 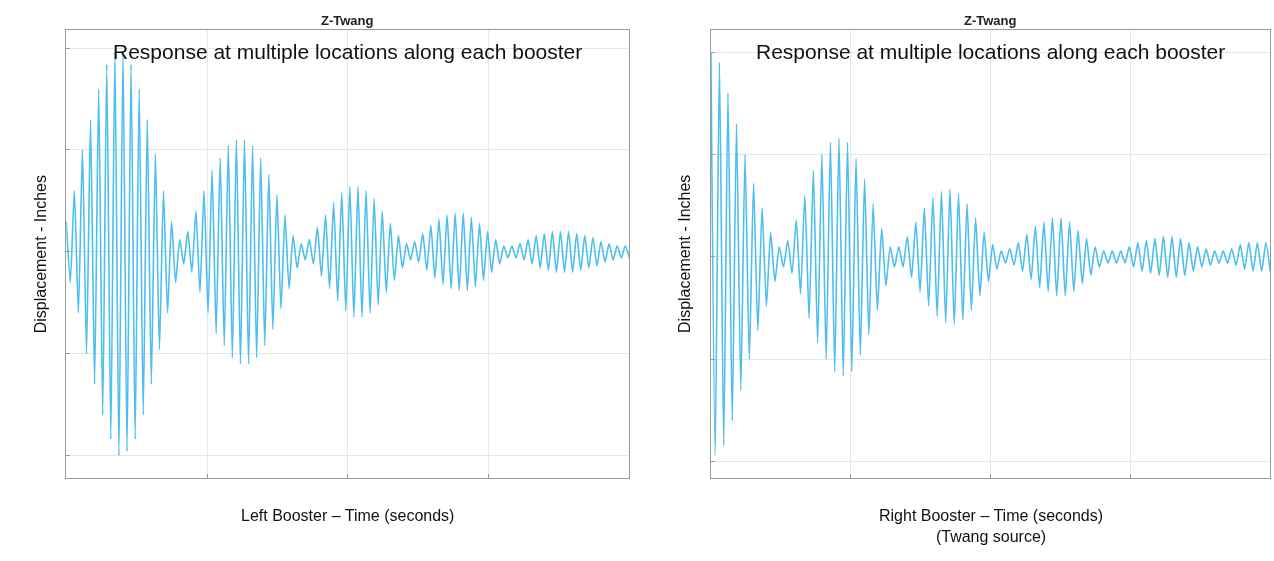 I want to click on x-axis-title: Left Booster – Time (seconds), so click(x=348, y=515).